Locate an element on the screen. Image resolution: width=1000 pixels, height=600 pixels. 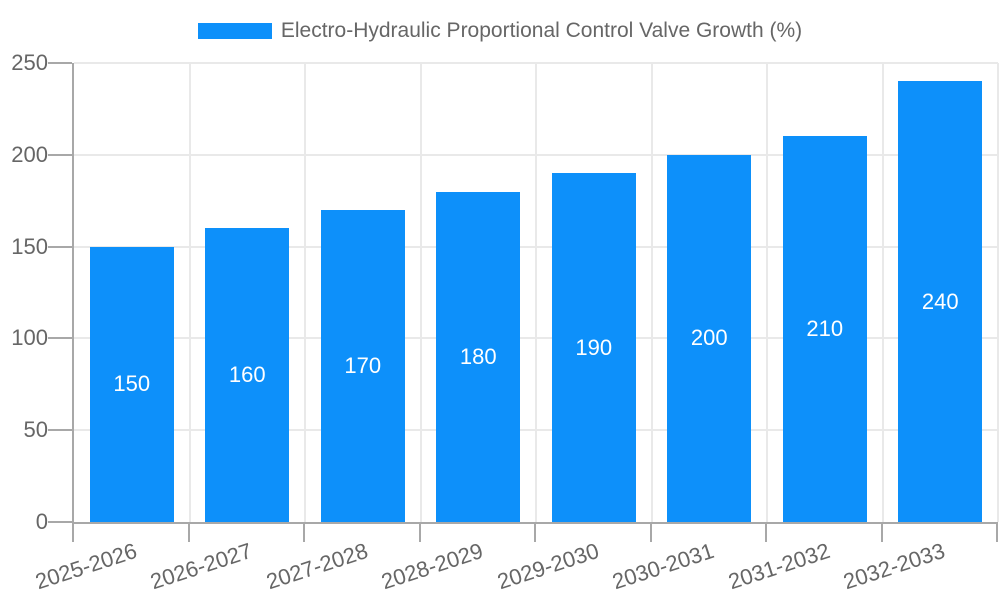
bar-value-label: 180 is located at coordinates (478, 356).